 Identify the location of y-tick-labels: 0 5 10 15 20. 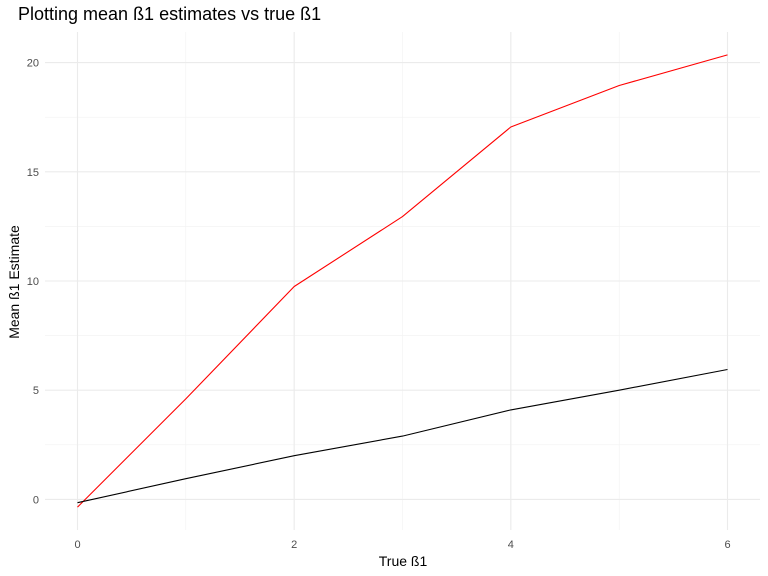
(33, 282).